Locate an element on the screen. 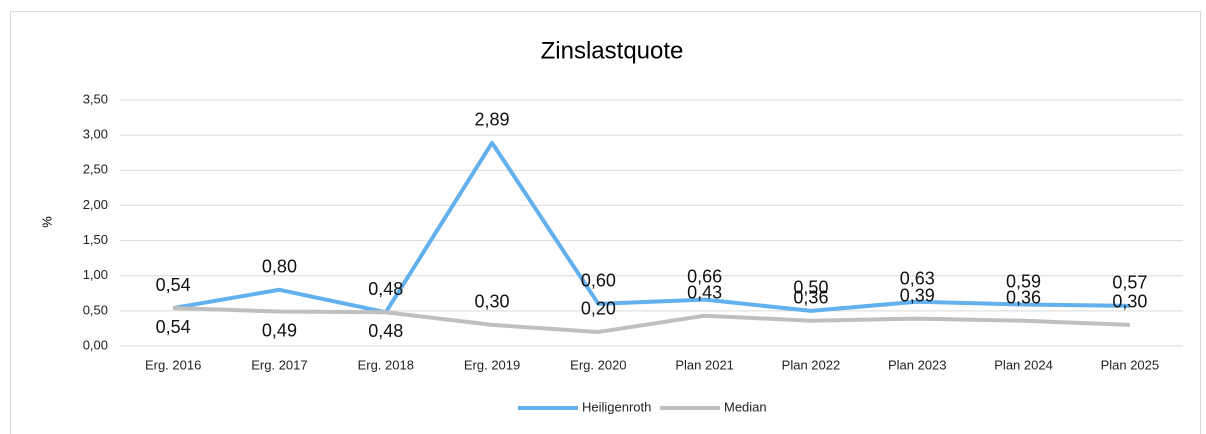 Image resolution: width=1206 pixels, height=434 pixels. data-label: 0,59 is located at coordinates (1023, 281).